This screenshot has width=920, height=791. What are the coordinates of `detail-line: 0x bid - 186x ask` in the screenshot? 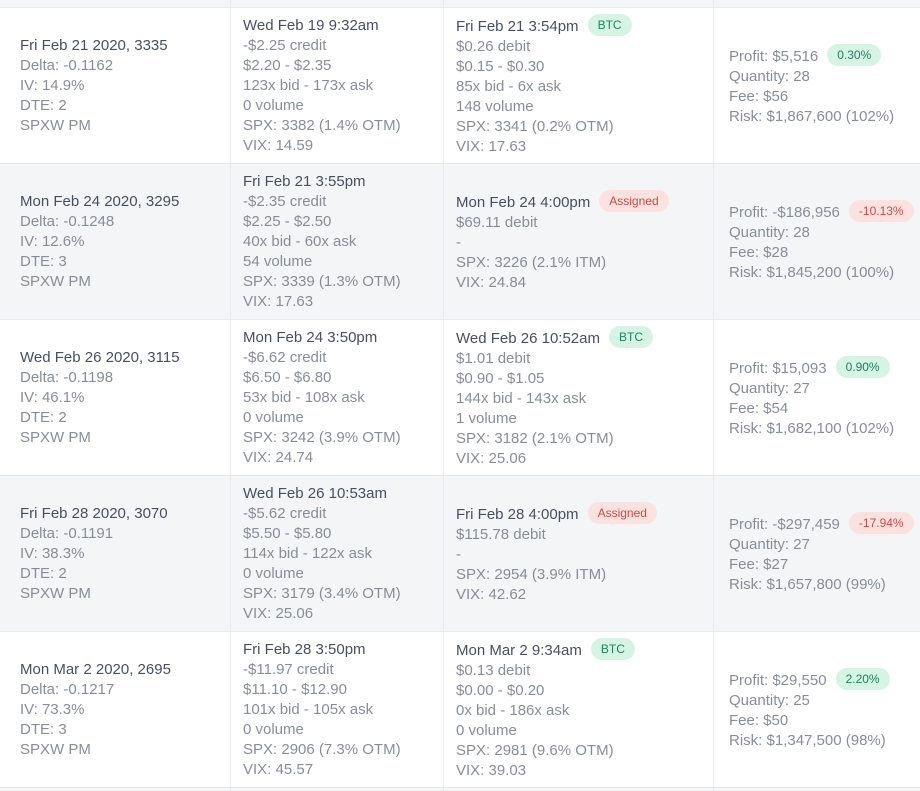 It's located at (513, 710).